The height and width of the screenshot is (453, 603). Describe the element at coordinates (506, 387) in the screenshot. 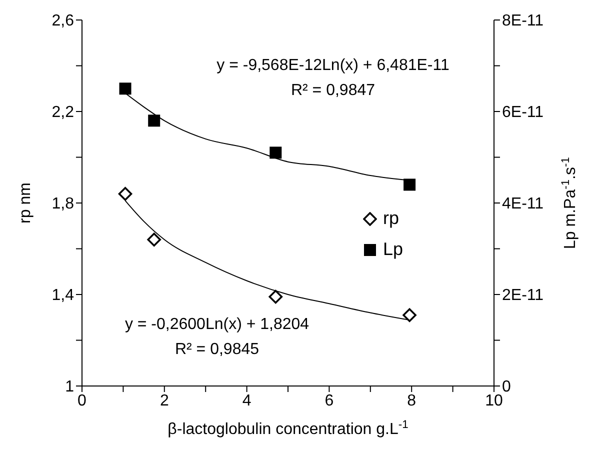

I see `y2-tick-label: 0` at that location.